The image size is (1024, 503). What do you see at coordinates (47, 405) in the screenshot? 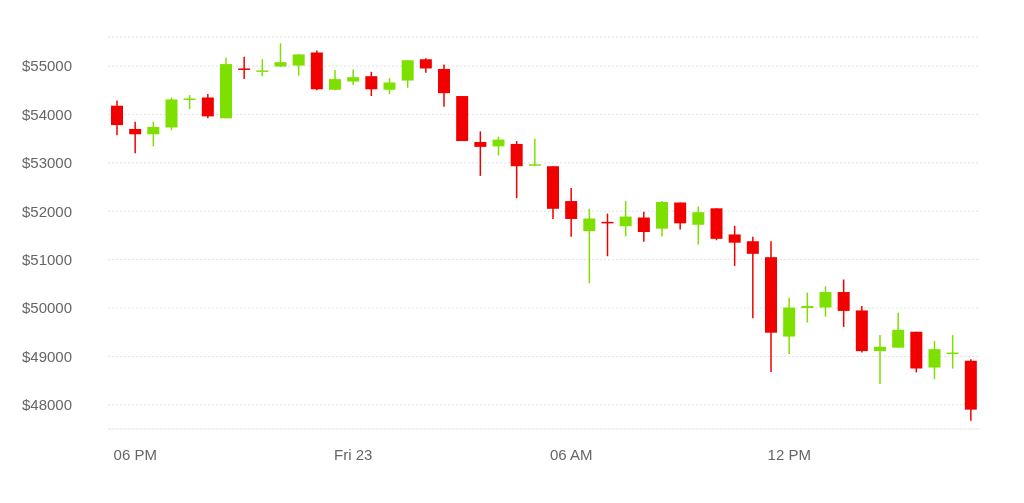
I see `y-tick-label: $48000` at bounding box center [47, 405].